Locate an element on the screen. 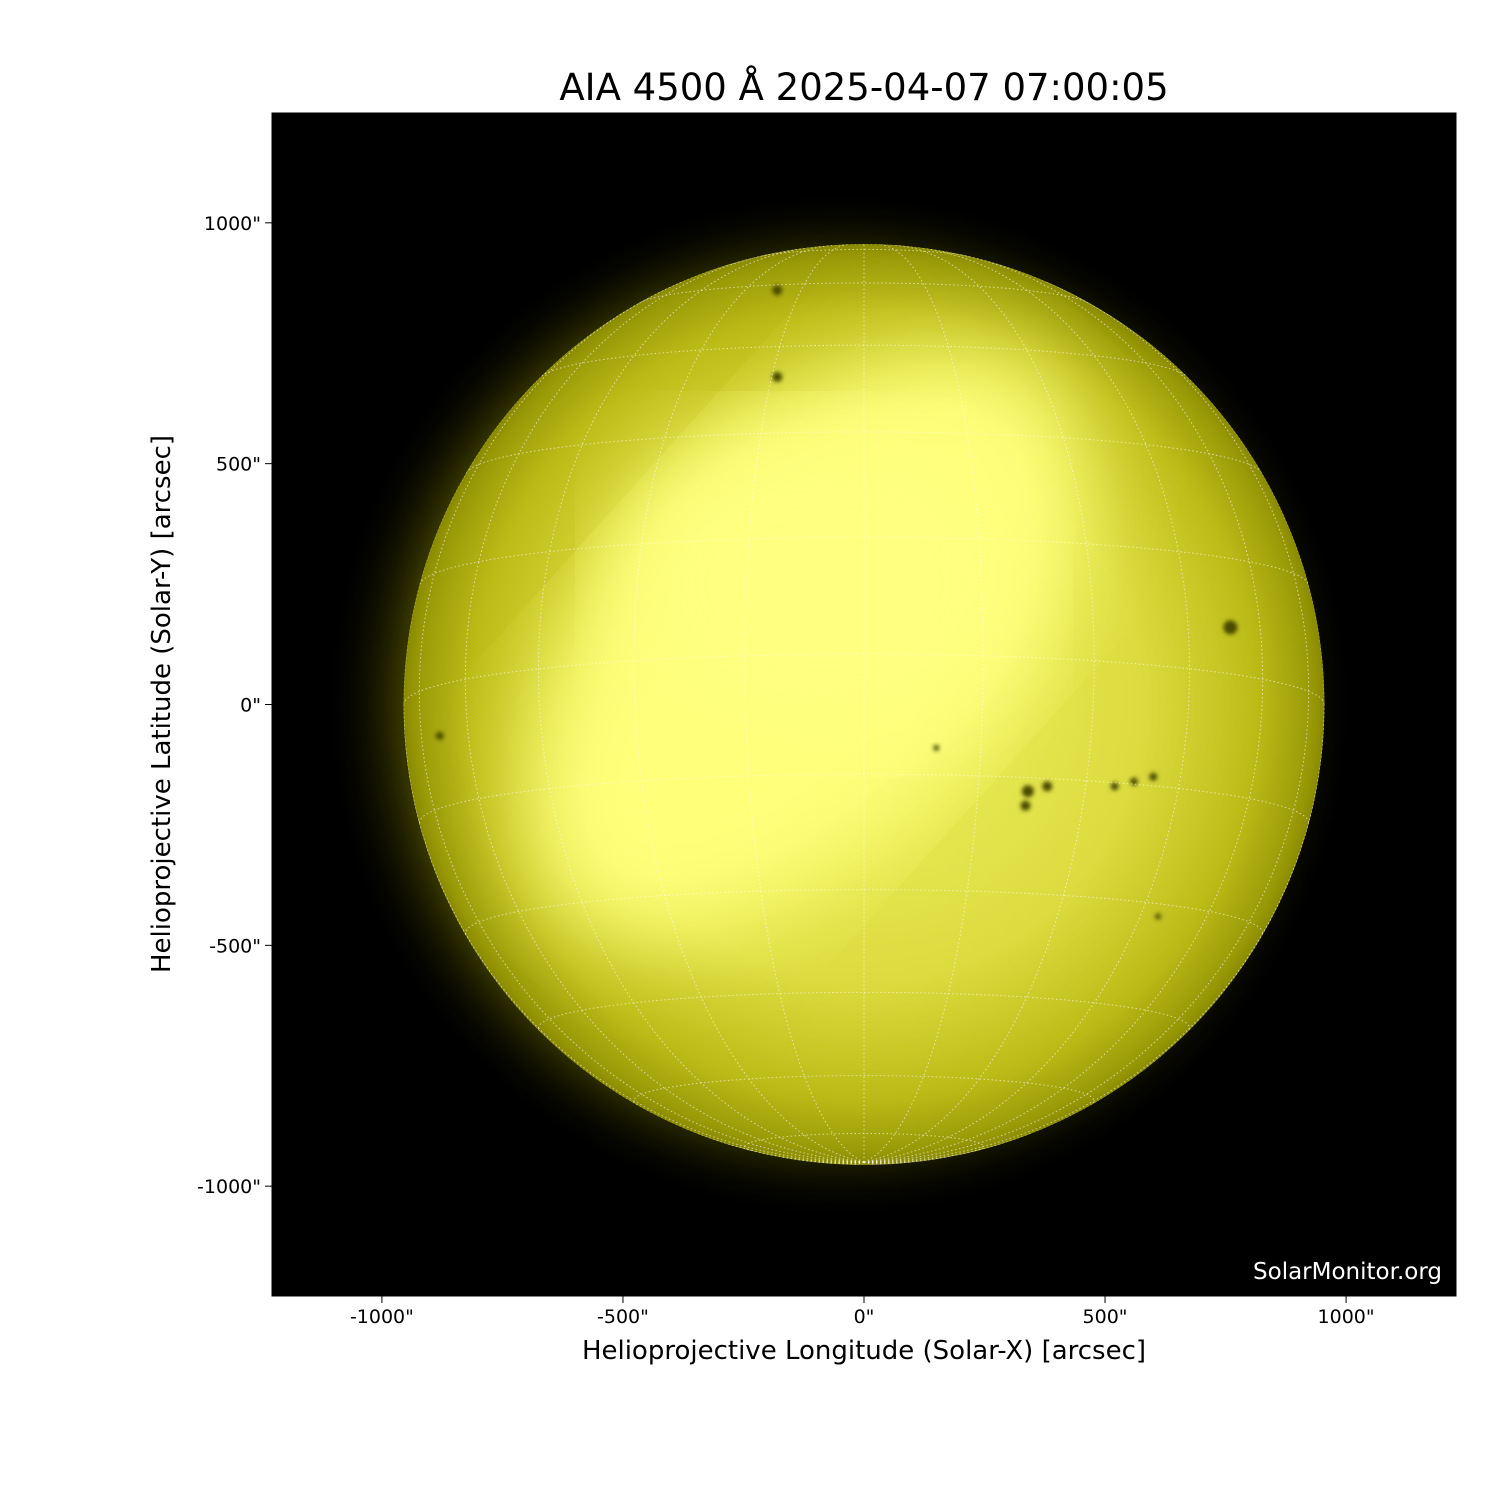  chart-title: AIA 4500 Å 2025-04-07 07:00:05 is located at coordinates (864, 87).